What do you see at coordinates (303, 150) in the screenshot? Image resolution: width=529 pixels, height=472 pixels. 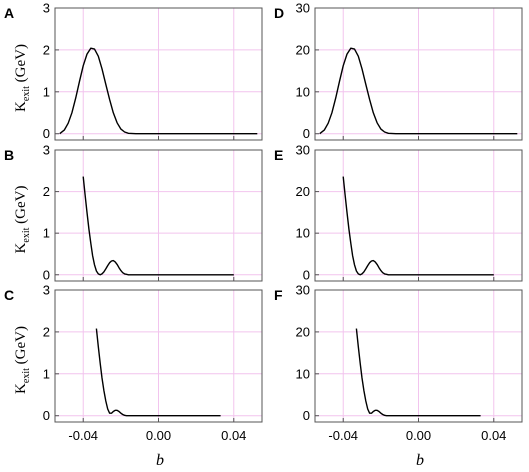 I see `ytick-label-e-3: 30` at bounding box center [303, 150].